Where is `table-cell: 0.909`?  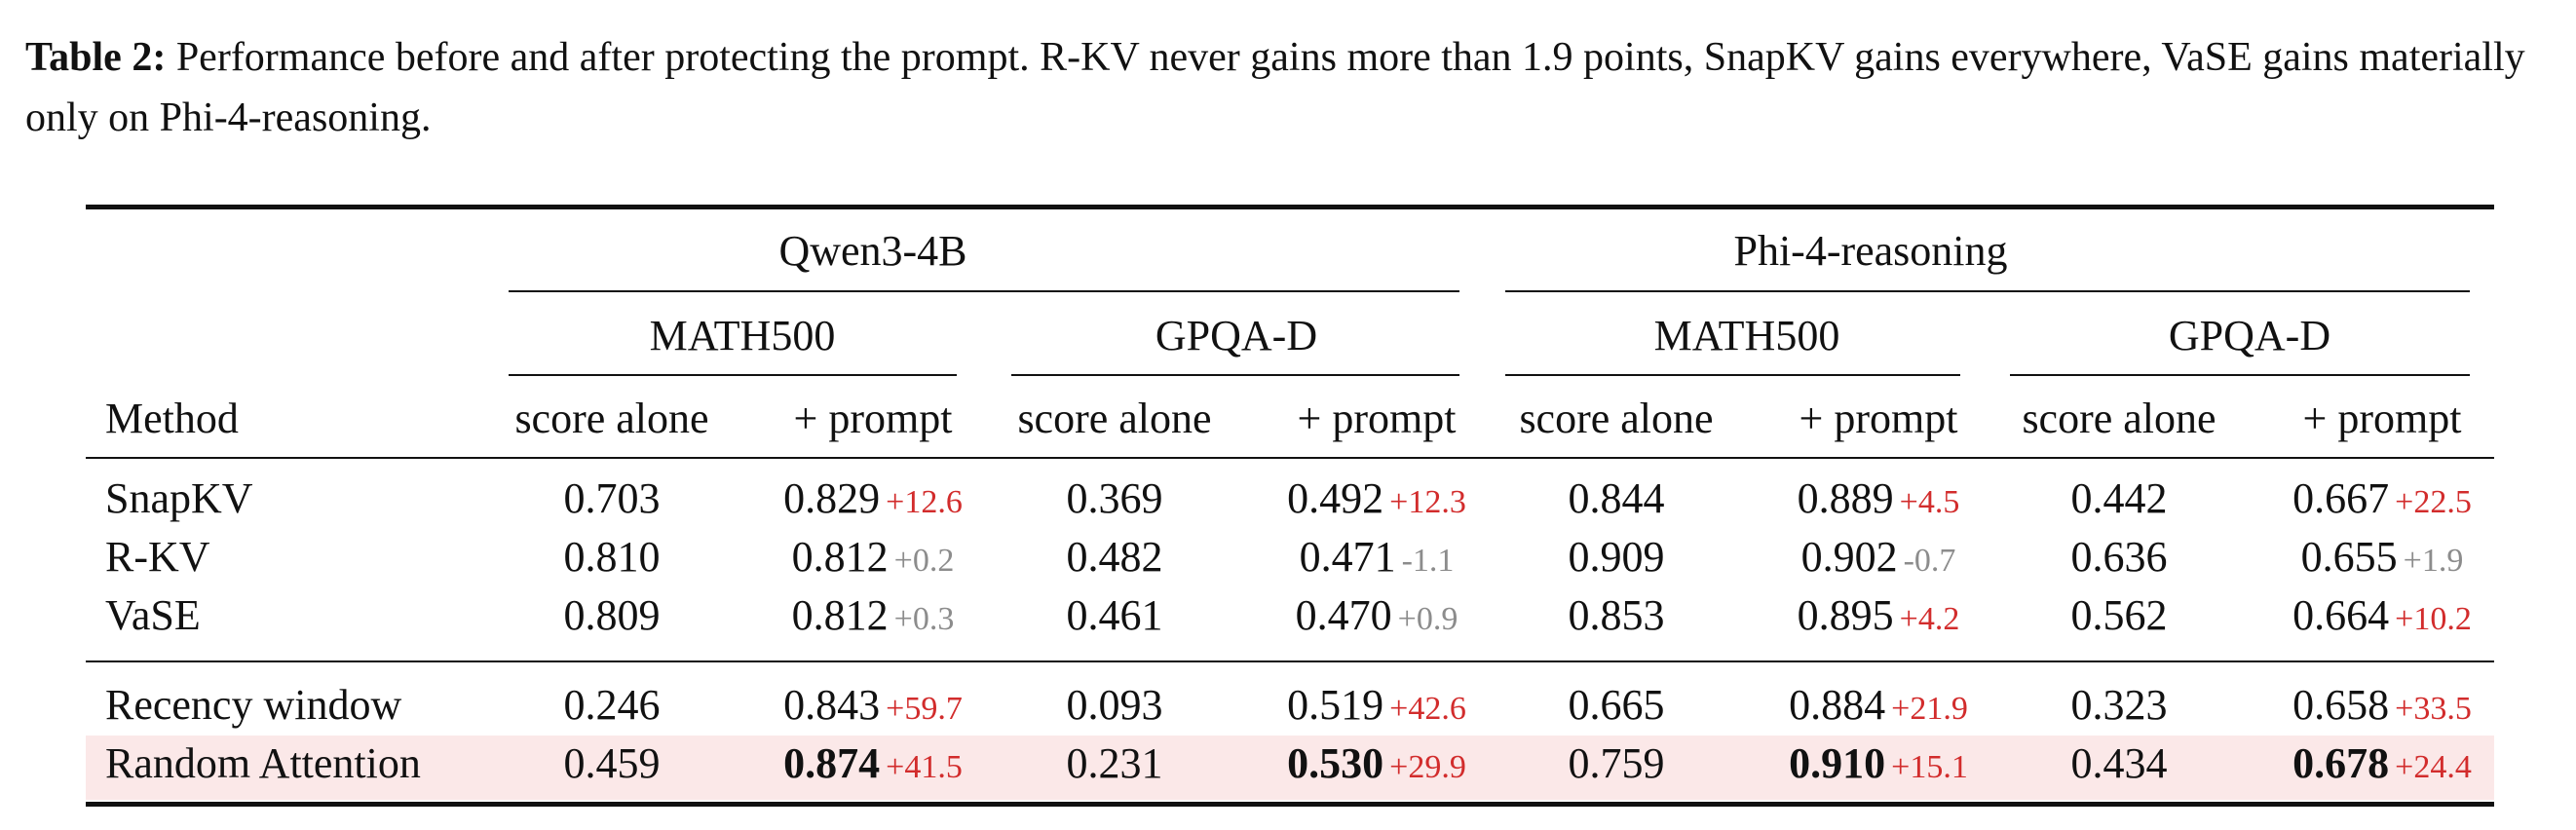 table-cell: 0.909 is located at coordinates (1617, 557).